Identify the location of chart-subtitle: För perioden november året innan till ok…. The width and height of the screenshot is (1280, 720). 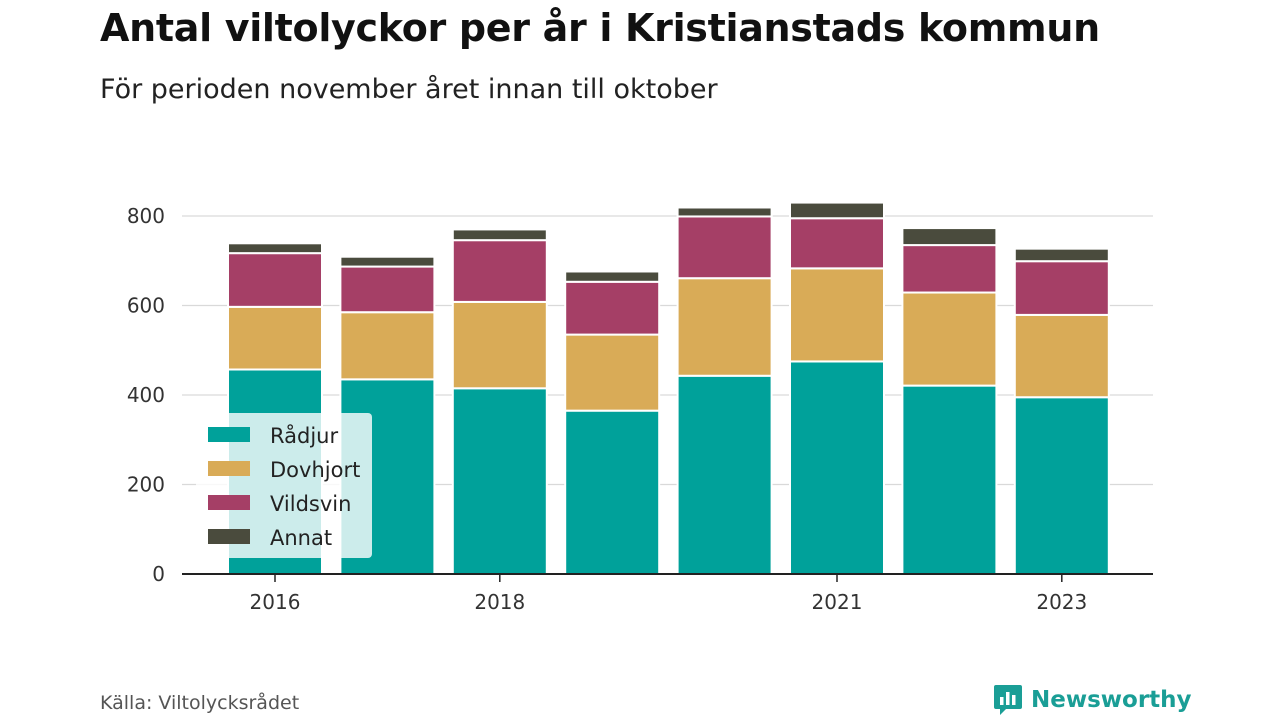
(409, 89).